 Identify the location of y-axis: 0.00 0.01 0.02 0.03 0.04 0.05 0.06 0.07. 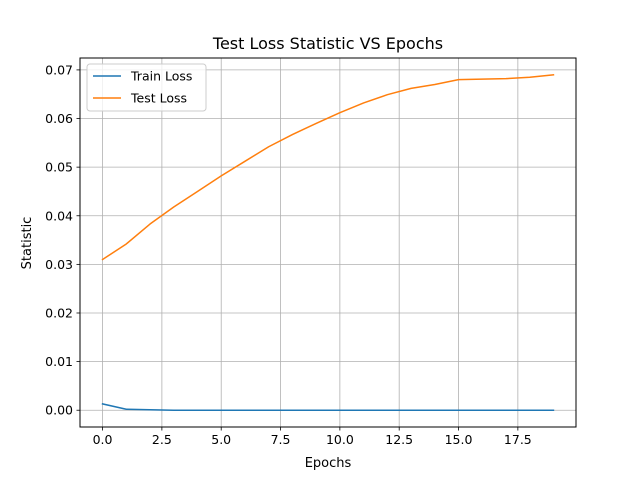
(62, 240).